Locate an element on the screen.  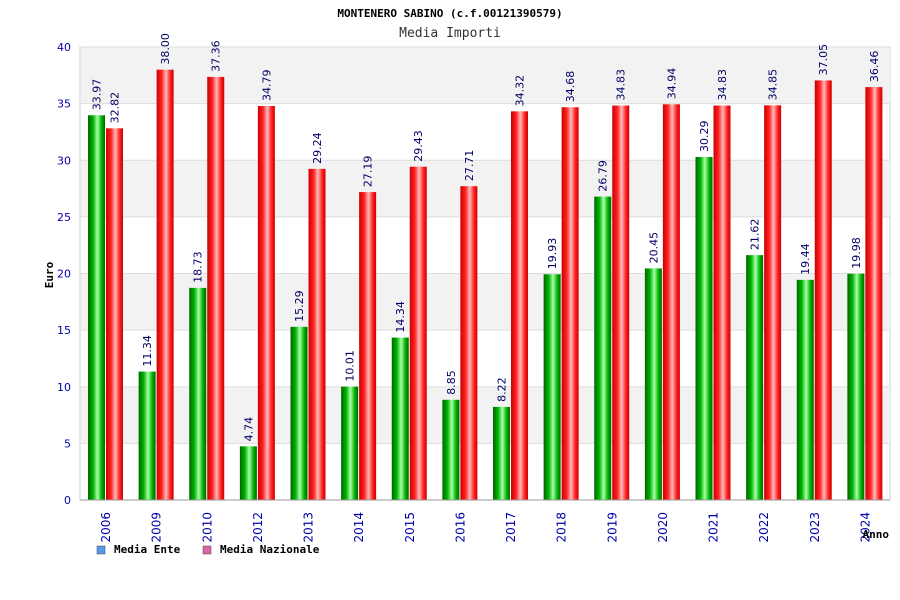
value-label-media-ente-2024: 19.98 is located at coordinates (856, 253).